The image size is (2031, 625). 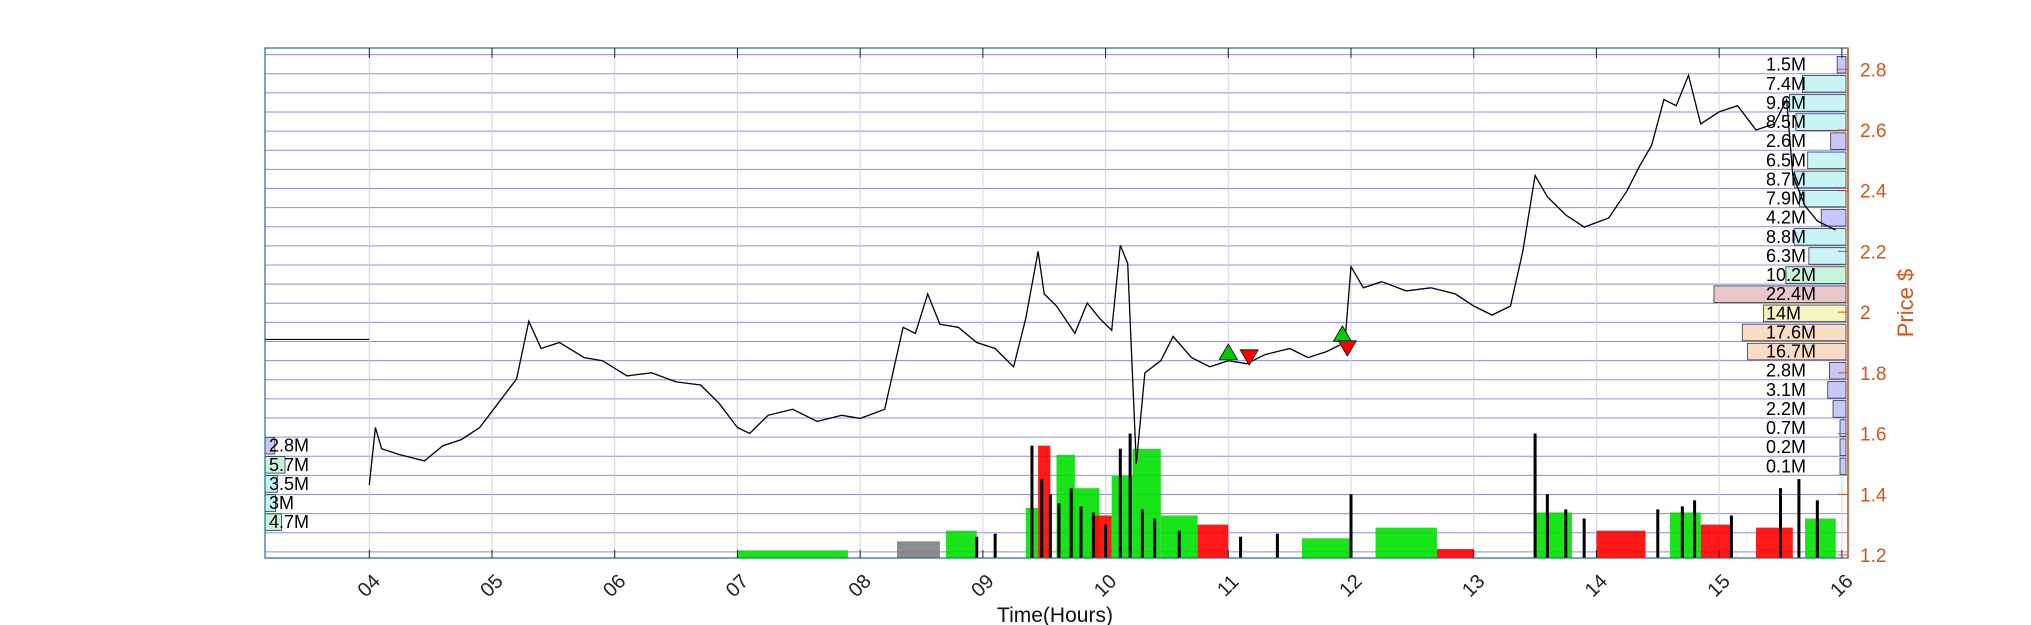 What do you see at coordinates (1873, 435) in the screenshot?
I see `y-tick-label: 1.6` at bounding box center [1873, 435].